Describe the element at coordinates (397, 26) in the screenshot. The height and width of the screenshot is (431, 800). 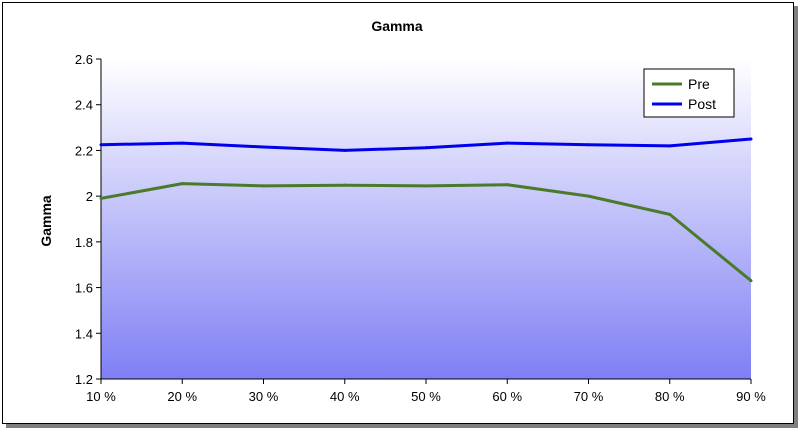
I see `chart-title: Gamma` at that location.